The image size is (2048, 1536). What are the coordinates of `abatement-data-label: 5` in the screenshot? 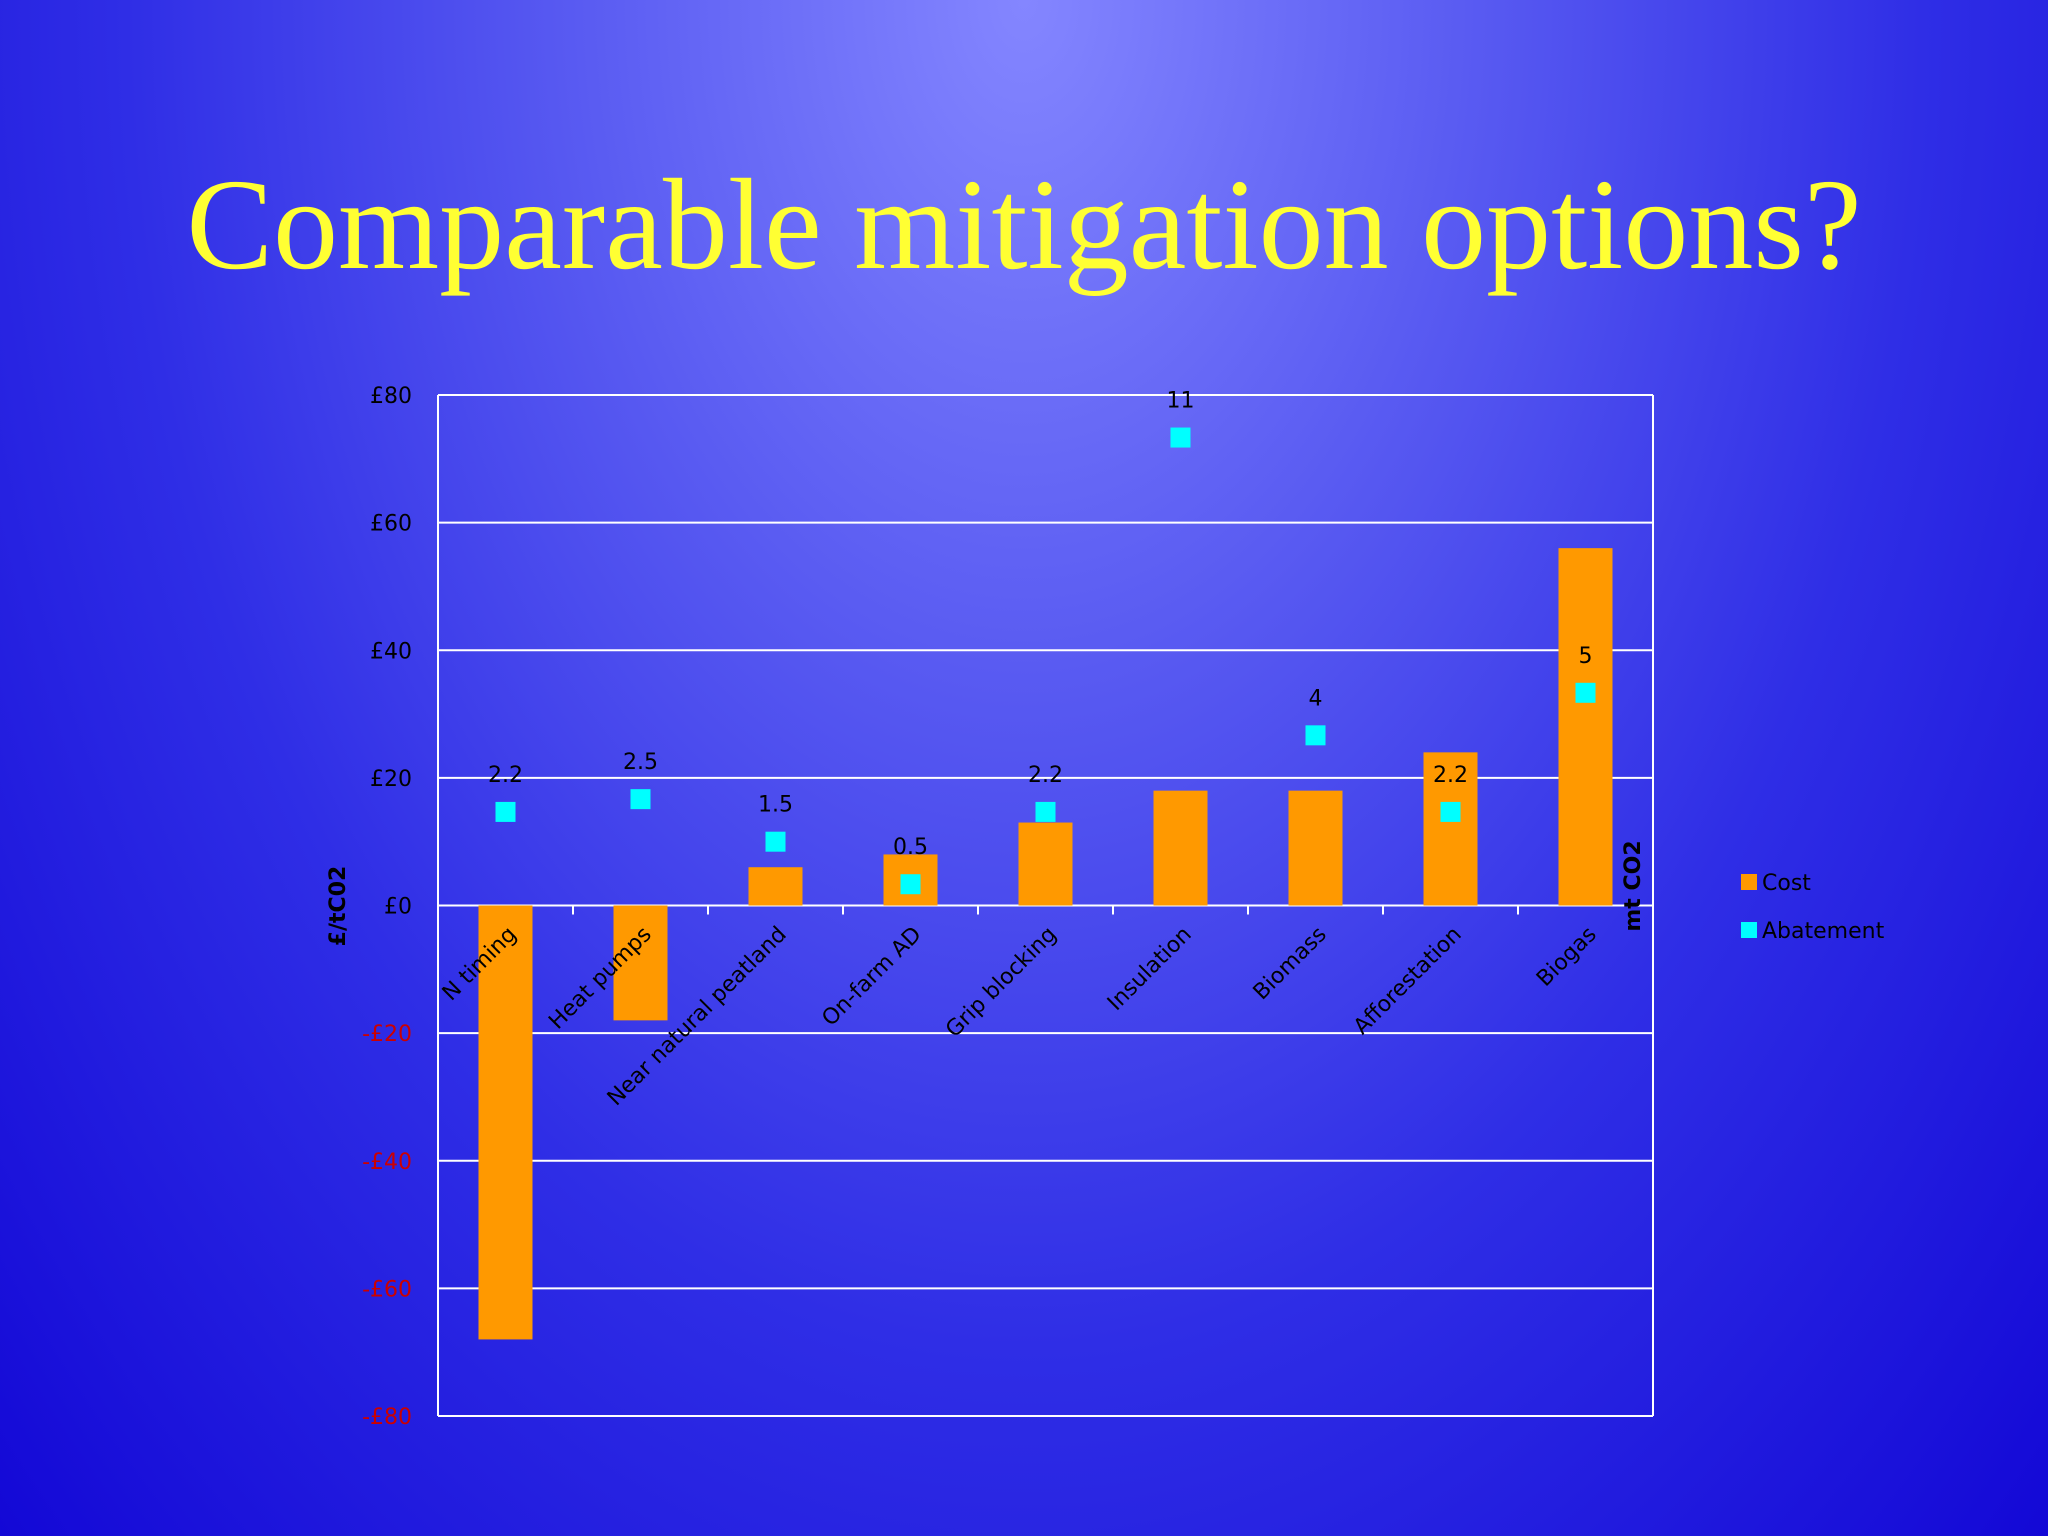 It's located at (1586, 656).